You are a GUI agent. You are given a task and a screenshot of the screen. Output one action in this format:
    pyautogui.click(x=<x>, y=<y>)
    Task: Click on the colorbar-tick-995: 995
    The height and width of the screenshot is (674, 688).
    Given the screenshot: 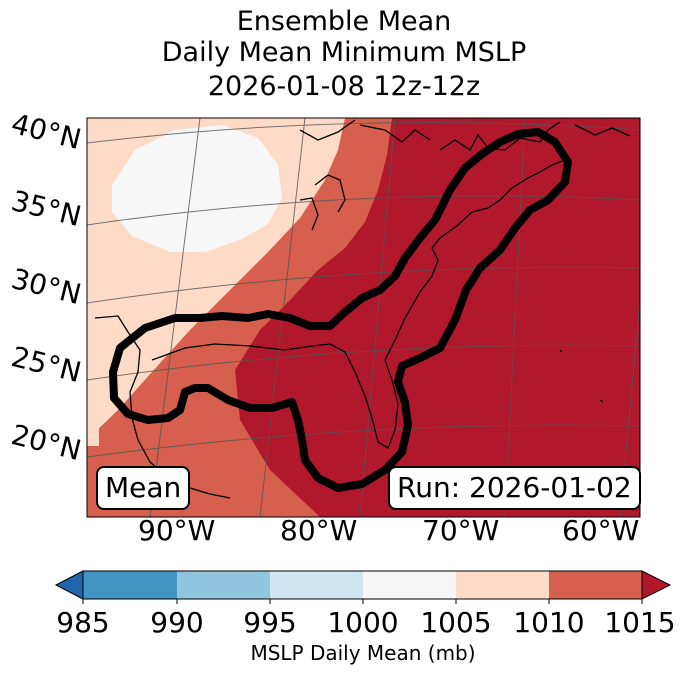 What is the action you would take?
    pyautogui.click(x=270, y=622)
    